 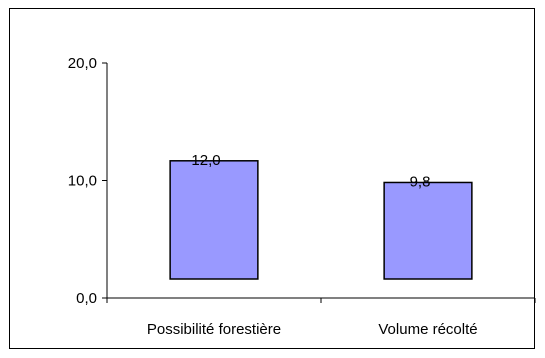 I want to click on y-axis: 0,0 10,0 20,0, so click(x=88, y=181).